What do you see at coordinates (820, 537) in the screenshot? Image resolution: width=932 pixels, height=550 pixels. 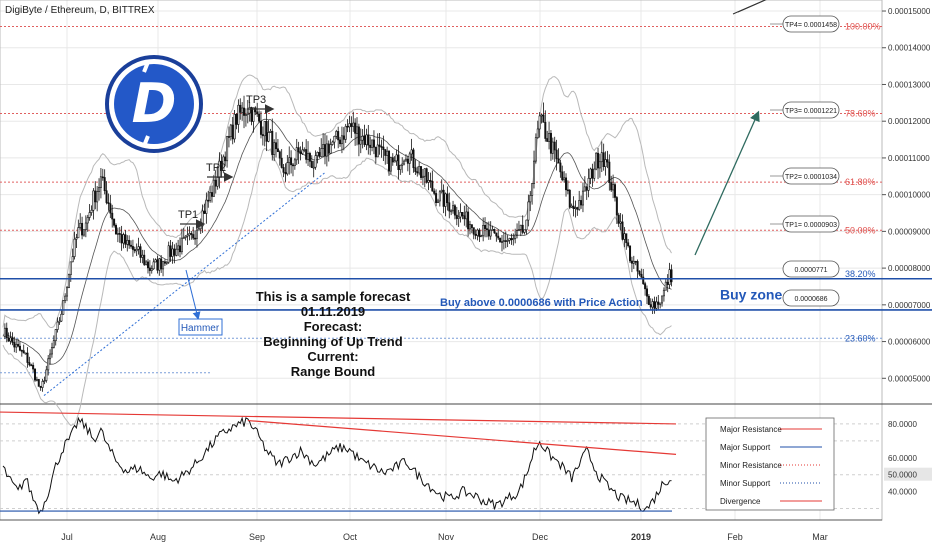 I see `time-label: Mar` at bounding box center [820, 537].